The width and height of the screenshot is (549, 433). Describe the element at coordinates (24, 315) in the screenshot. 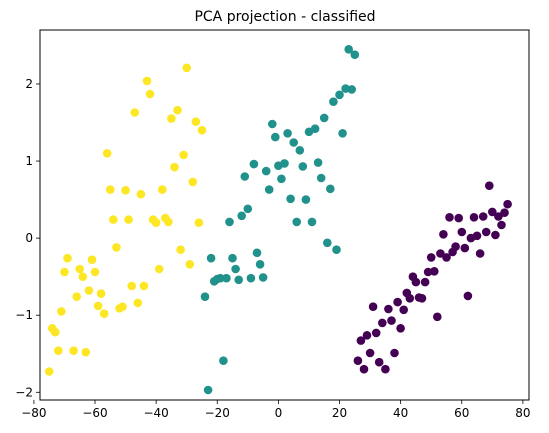

I see `y-tick-label: −1` at that location.